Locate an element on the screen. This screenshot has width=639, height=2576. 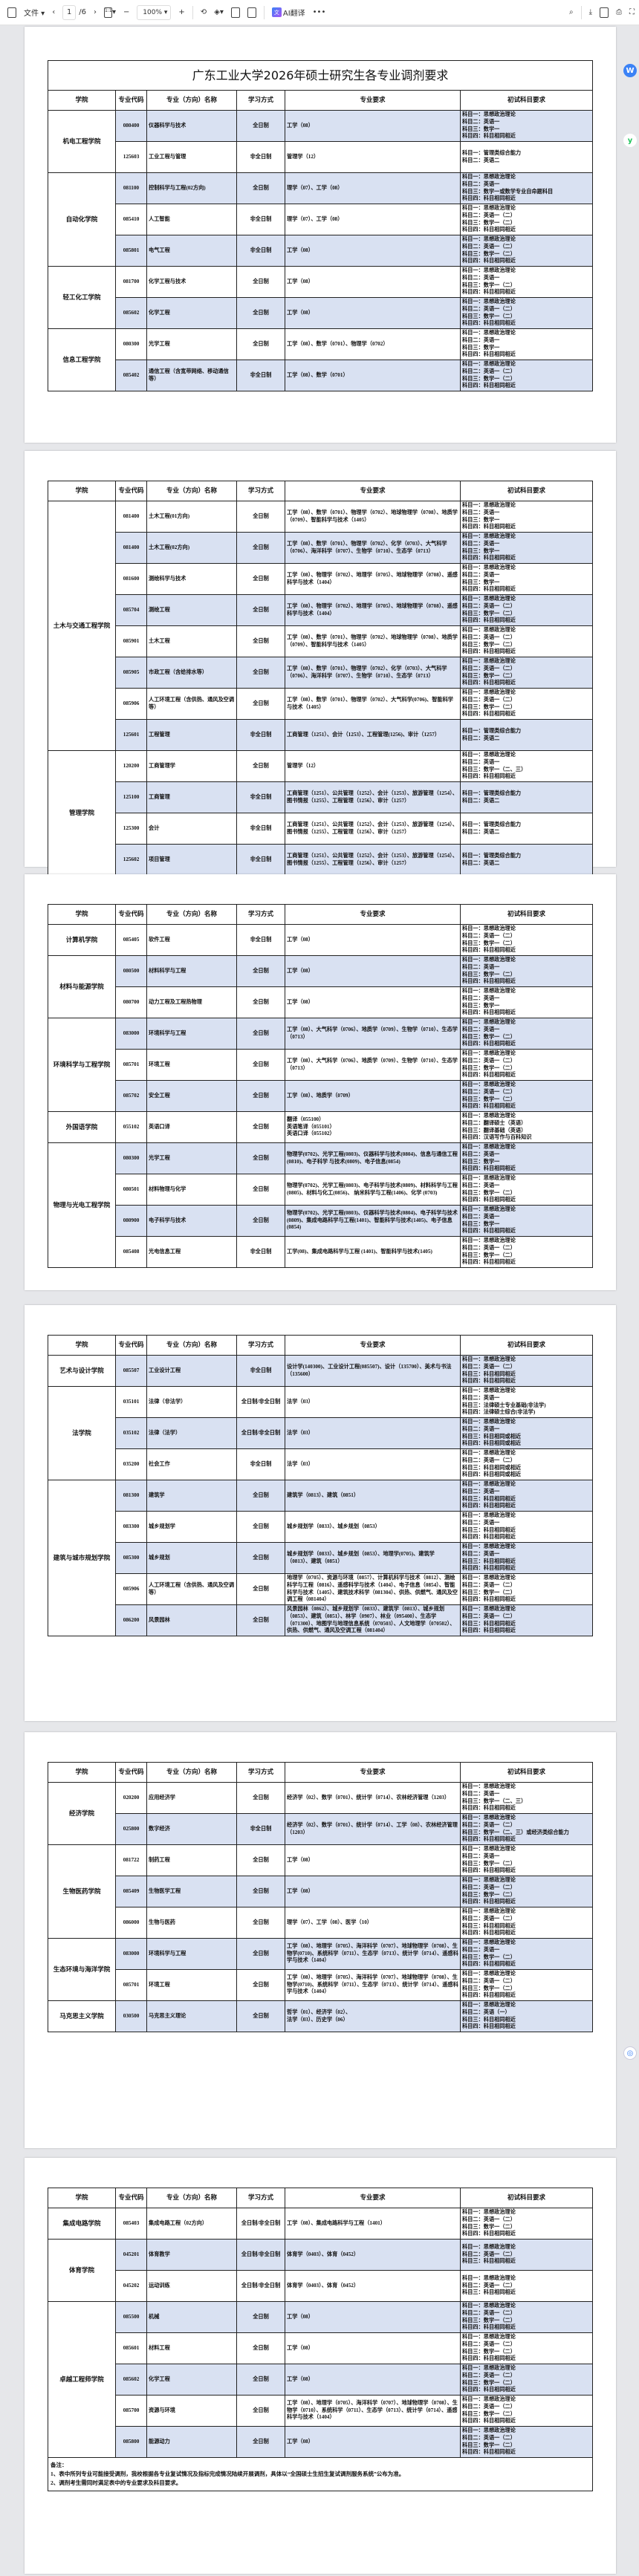
subject-line: 科目二：英语一 is located at coordinates (481, 1398).